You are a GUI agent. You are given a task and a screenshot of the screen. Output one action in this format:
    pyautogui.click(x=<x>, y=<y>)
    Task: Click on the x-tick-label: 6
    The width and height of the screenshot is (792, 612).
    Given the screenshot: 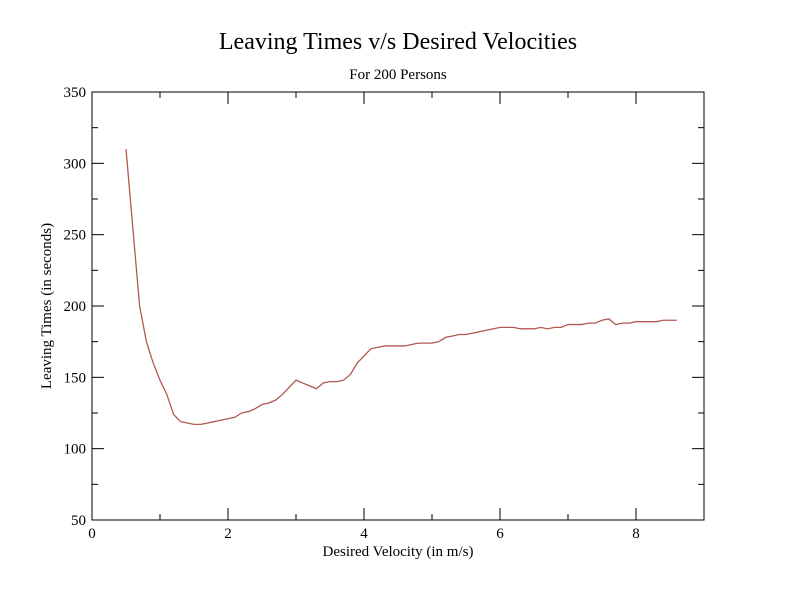 What is the action you would take?
    pyautogui.click(x=500, y=534)
    